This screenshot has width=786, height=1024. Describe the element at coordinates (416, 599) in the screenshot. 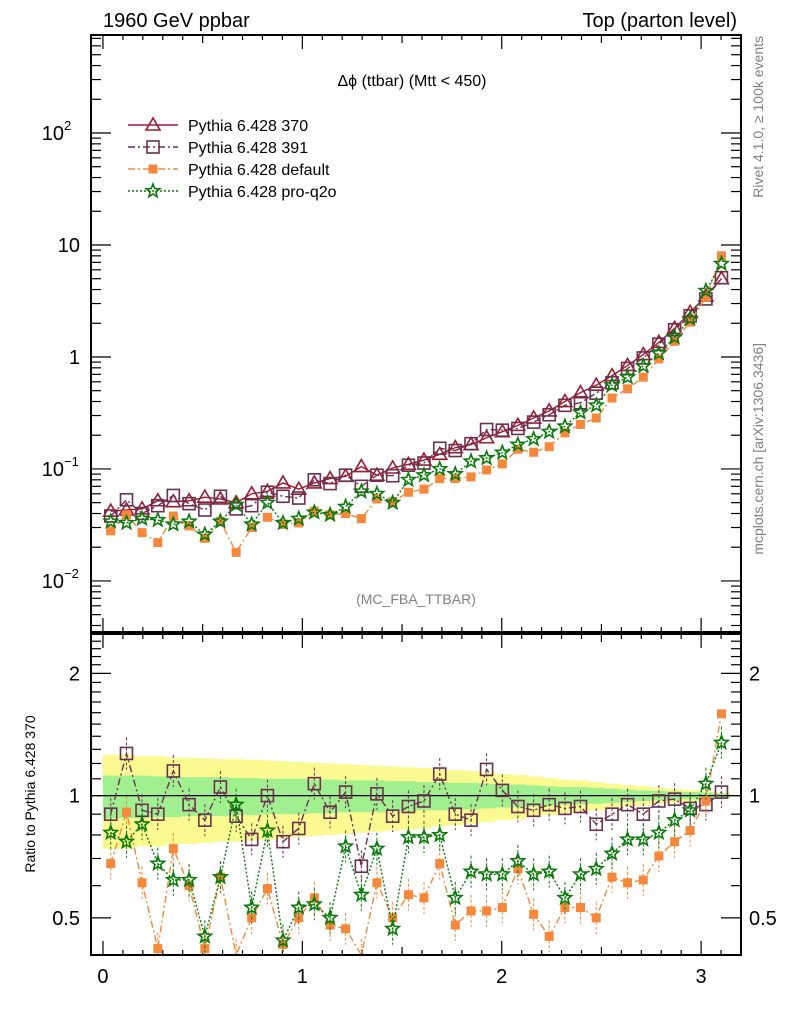

I see `analysis-label: (MC_FBA_TTBAR)` at that location.